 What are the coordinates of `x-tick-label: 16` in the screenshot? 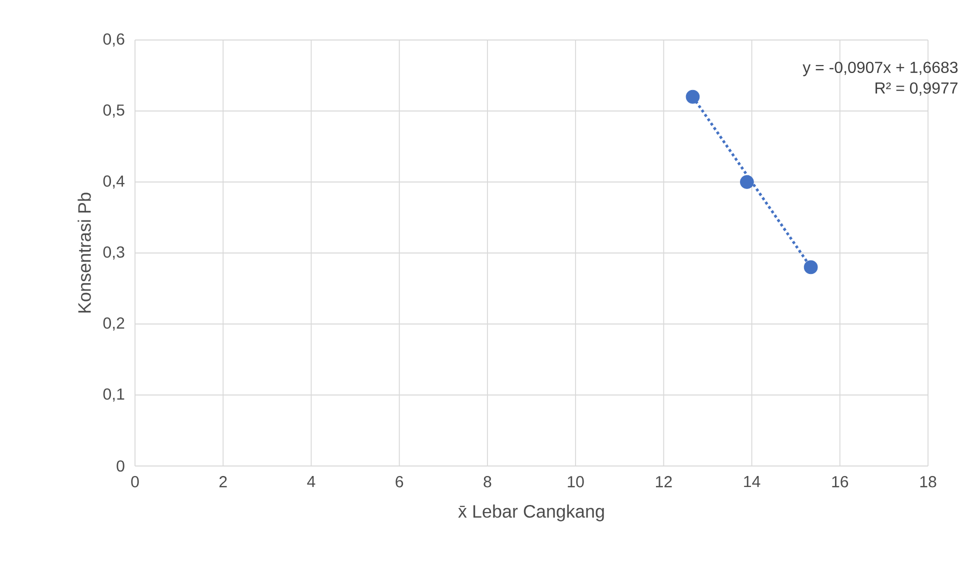 It's located at (840, 482).